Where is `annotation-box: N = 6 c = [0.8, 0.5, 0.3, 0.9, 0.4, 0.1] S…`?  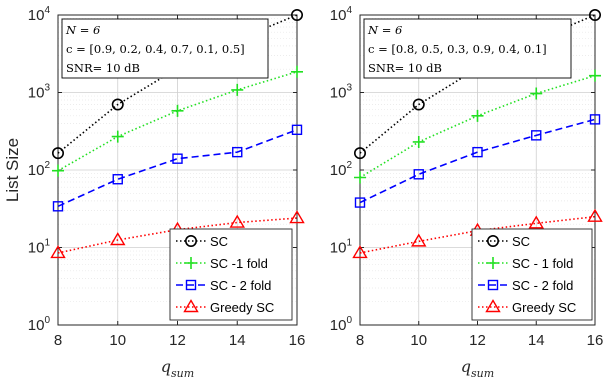
annotation-box: N = 6 c = [0.8, 0.5, 0.3, 0.9, 0.4, 0.1] S… is located at coordinates (467, 48).